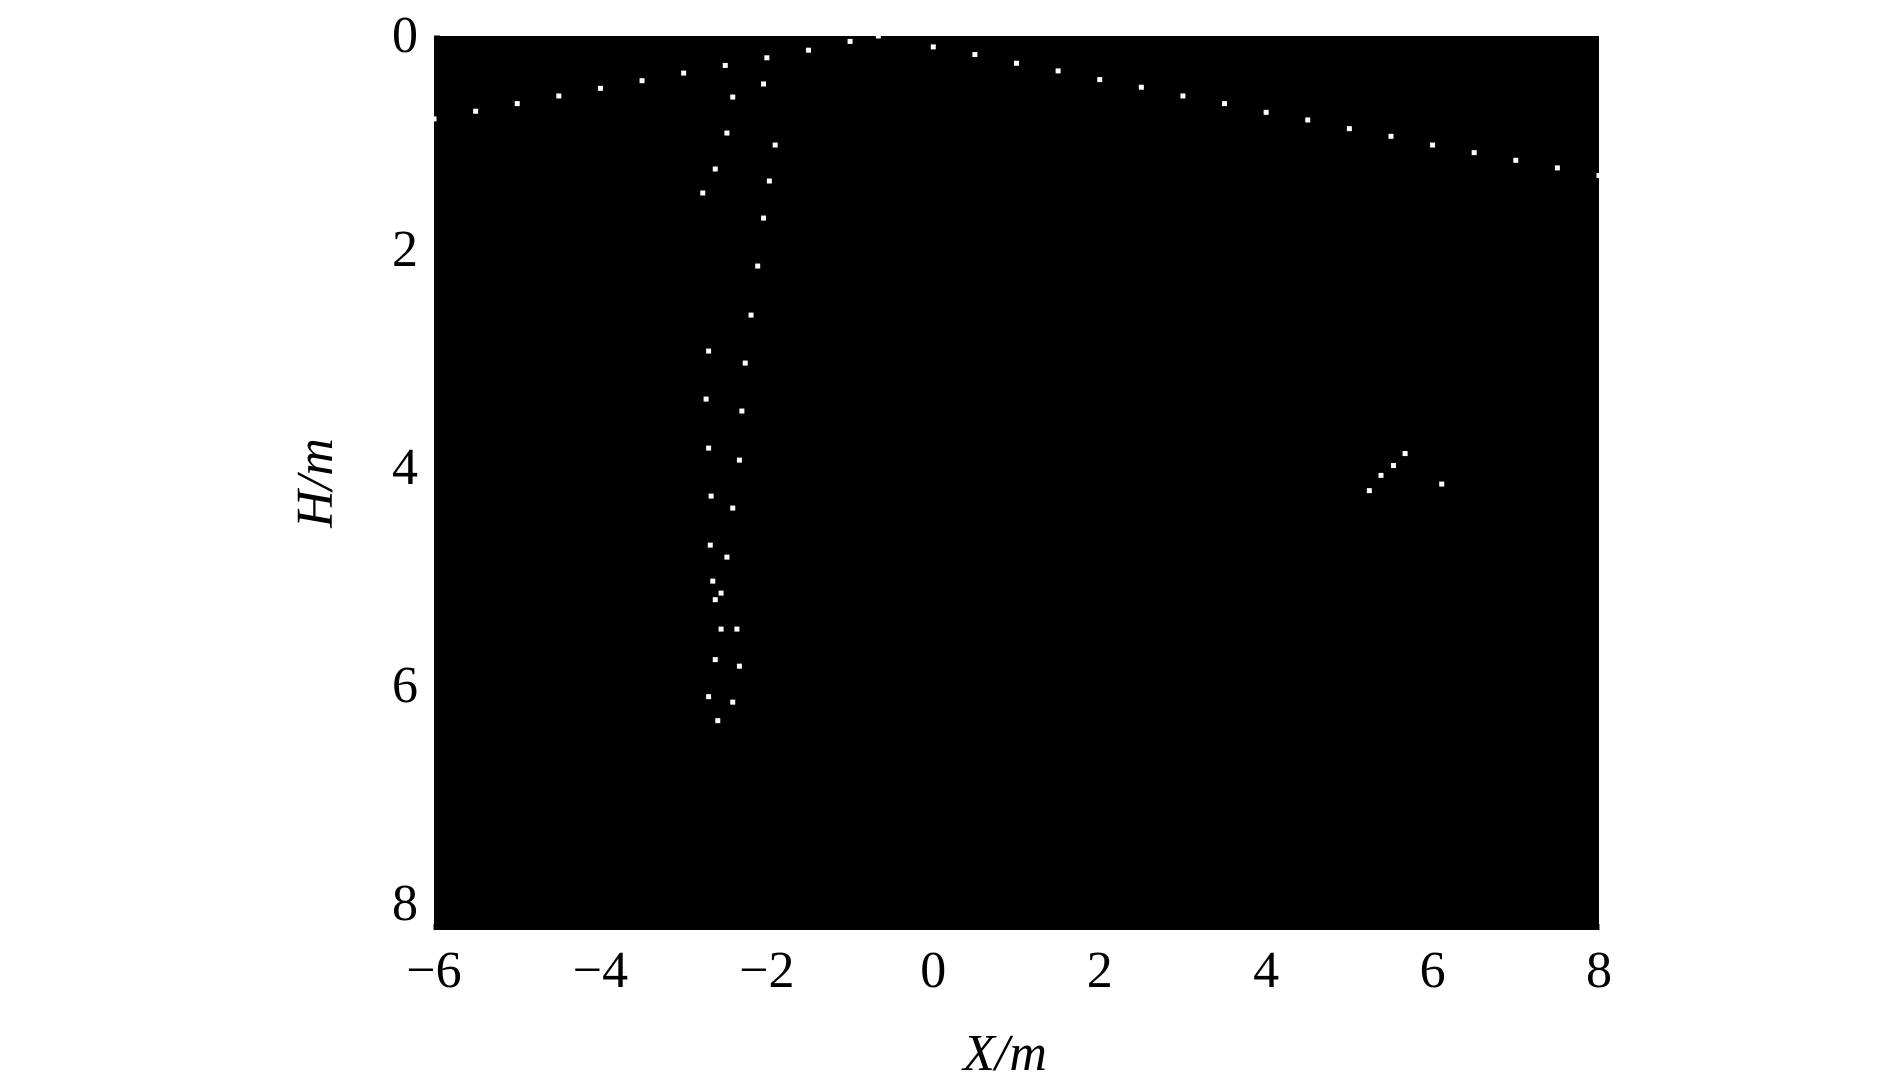  What do you see at coordinates (405, 467) in the screenshot?
I see `y-tick-label: 4` at bounding box center [405, 467].